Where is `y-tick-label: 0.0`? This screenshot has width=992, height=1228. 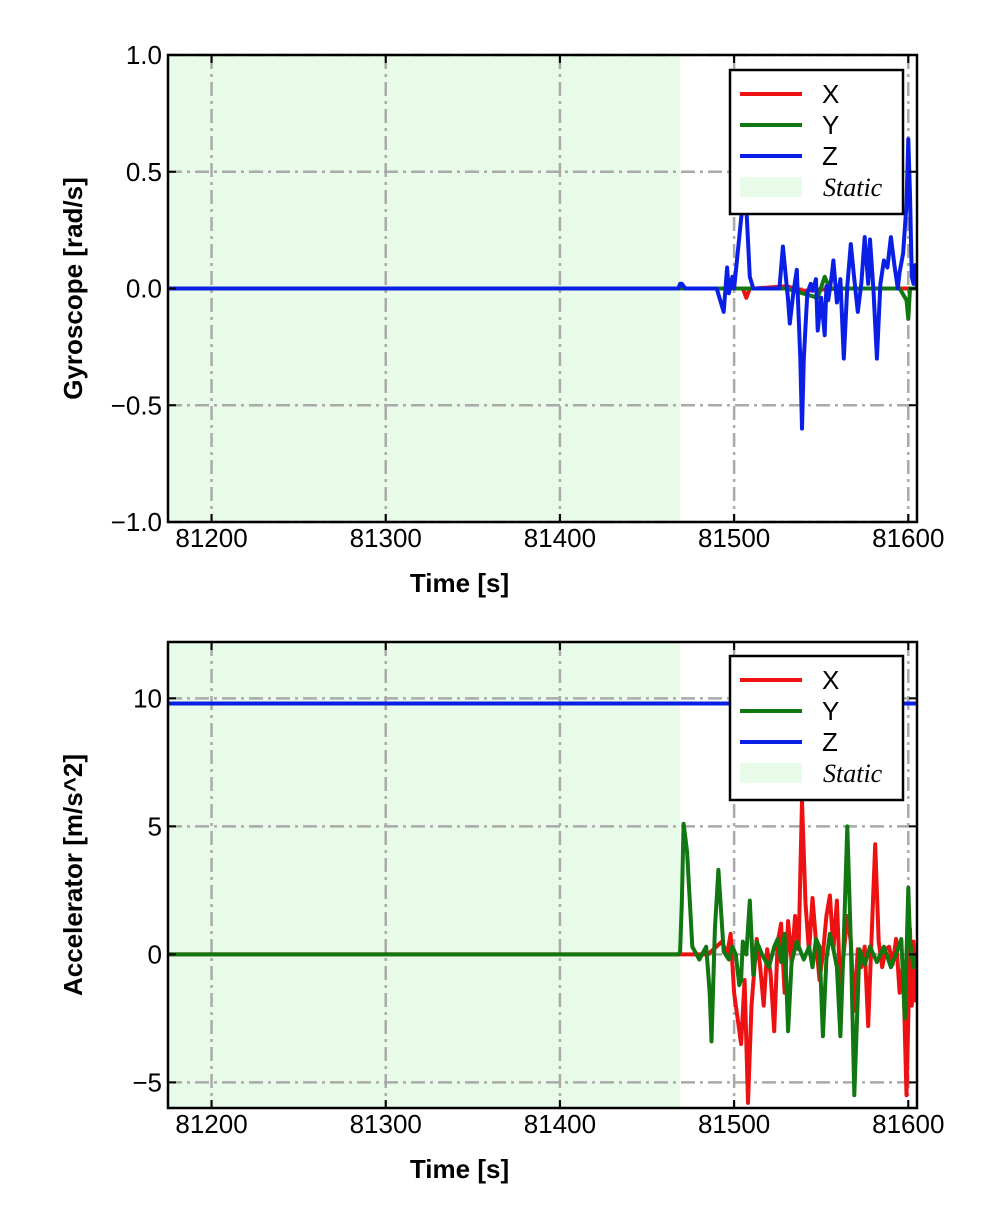
y-tick-label: 0.0 is located at coordinates (144, 289).